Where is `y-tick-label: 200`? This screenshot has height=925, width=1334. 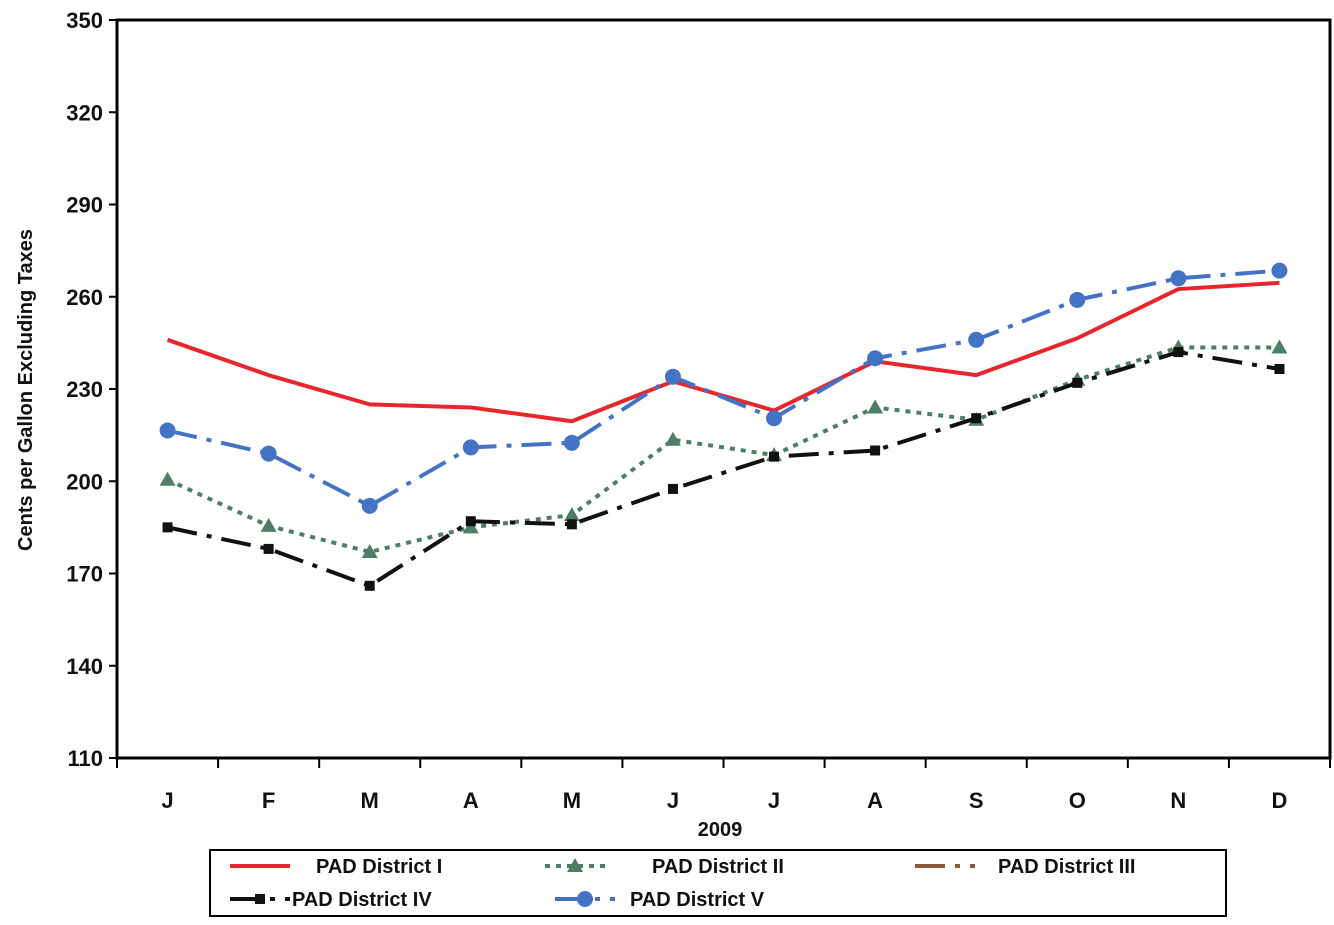
y-tick-label: 200 is located at coordinates (84, 481).